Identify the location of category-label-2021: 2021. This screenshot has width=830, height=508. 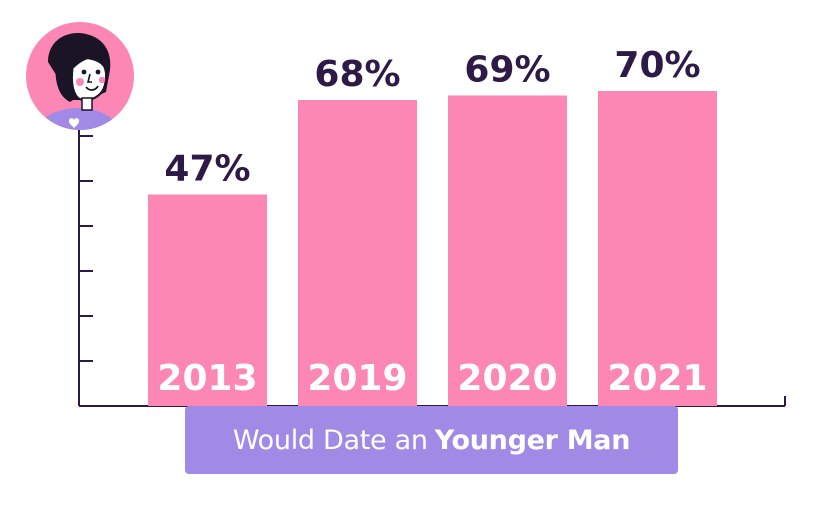
(657, 378).